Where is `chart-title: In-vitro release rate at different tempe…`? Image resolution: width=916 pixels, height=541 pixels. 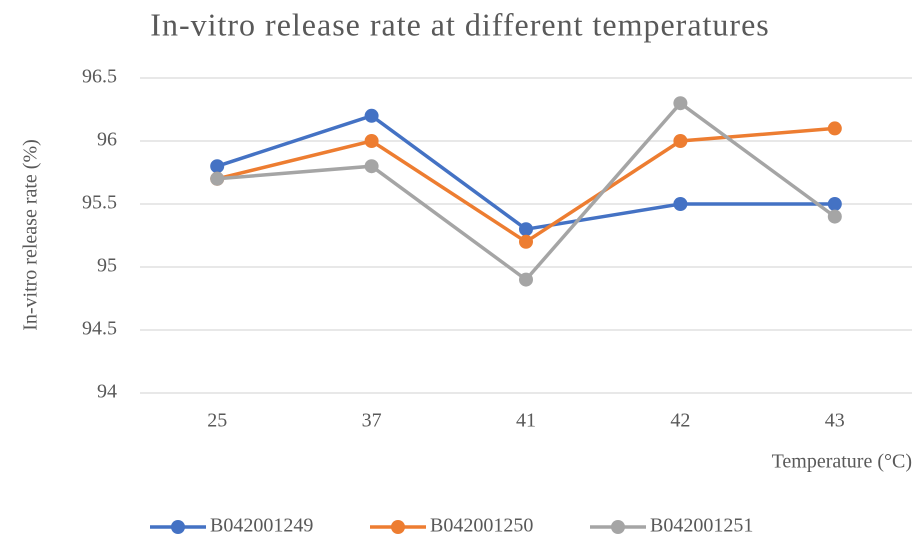 chart-title: In-vitro release rate at different tempe… is located at coordinates (459, 24).